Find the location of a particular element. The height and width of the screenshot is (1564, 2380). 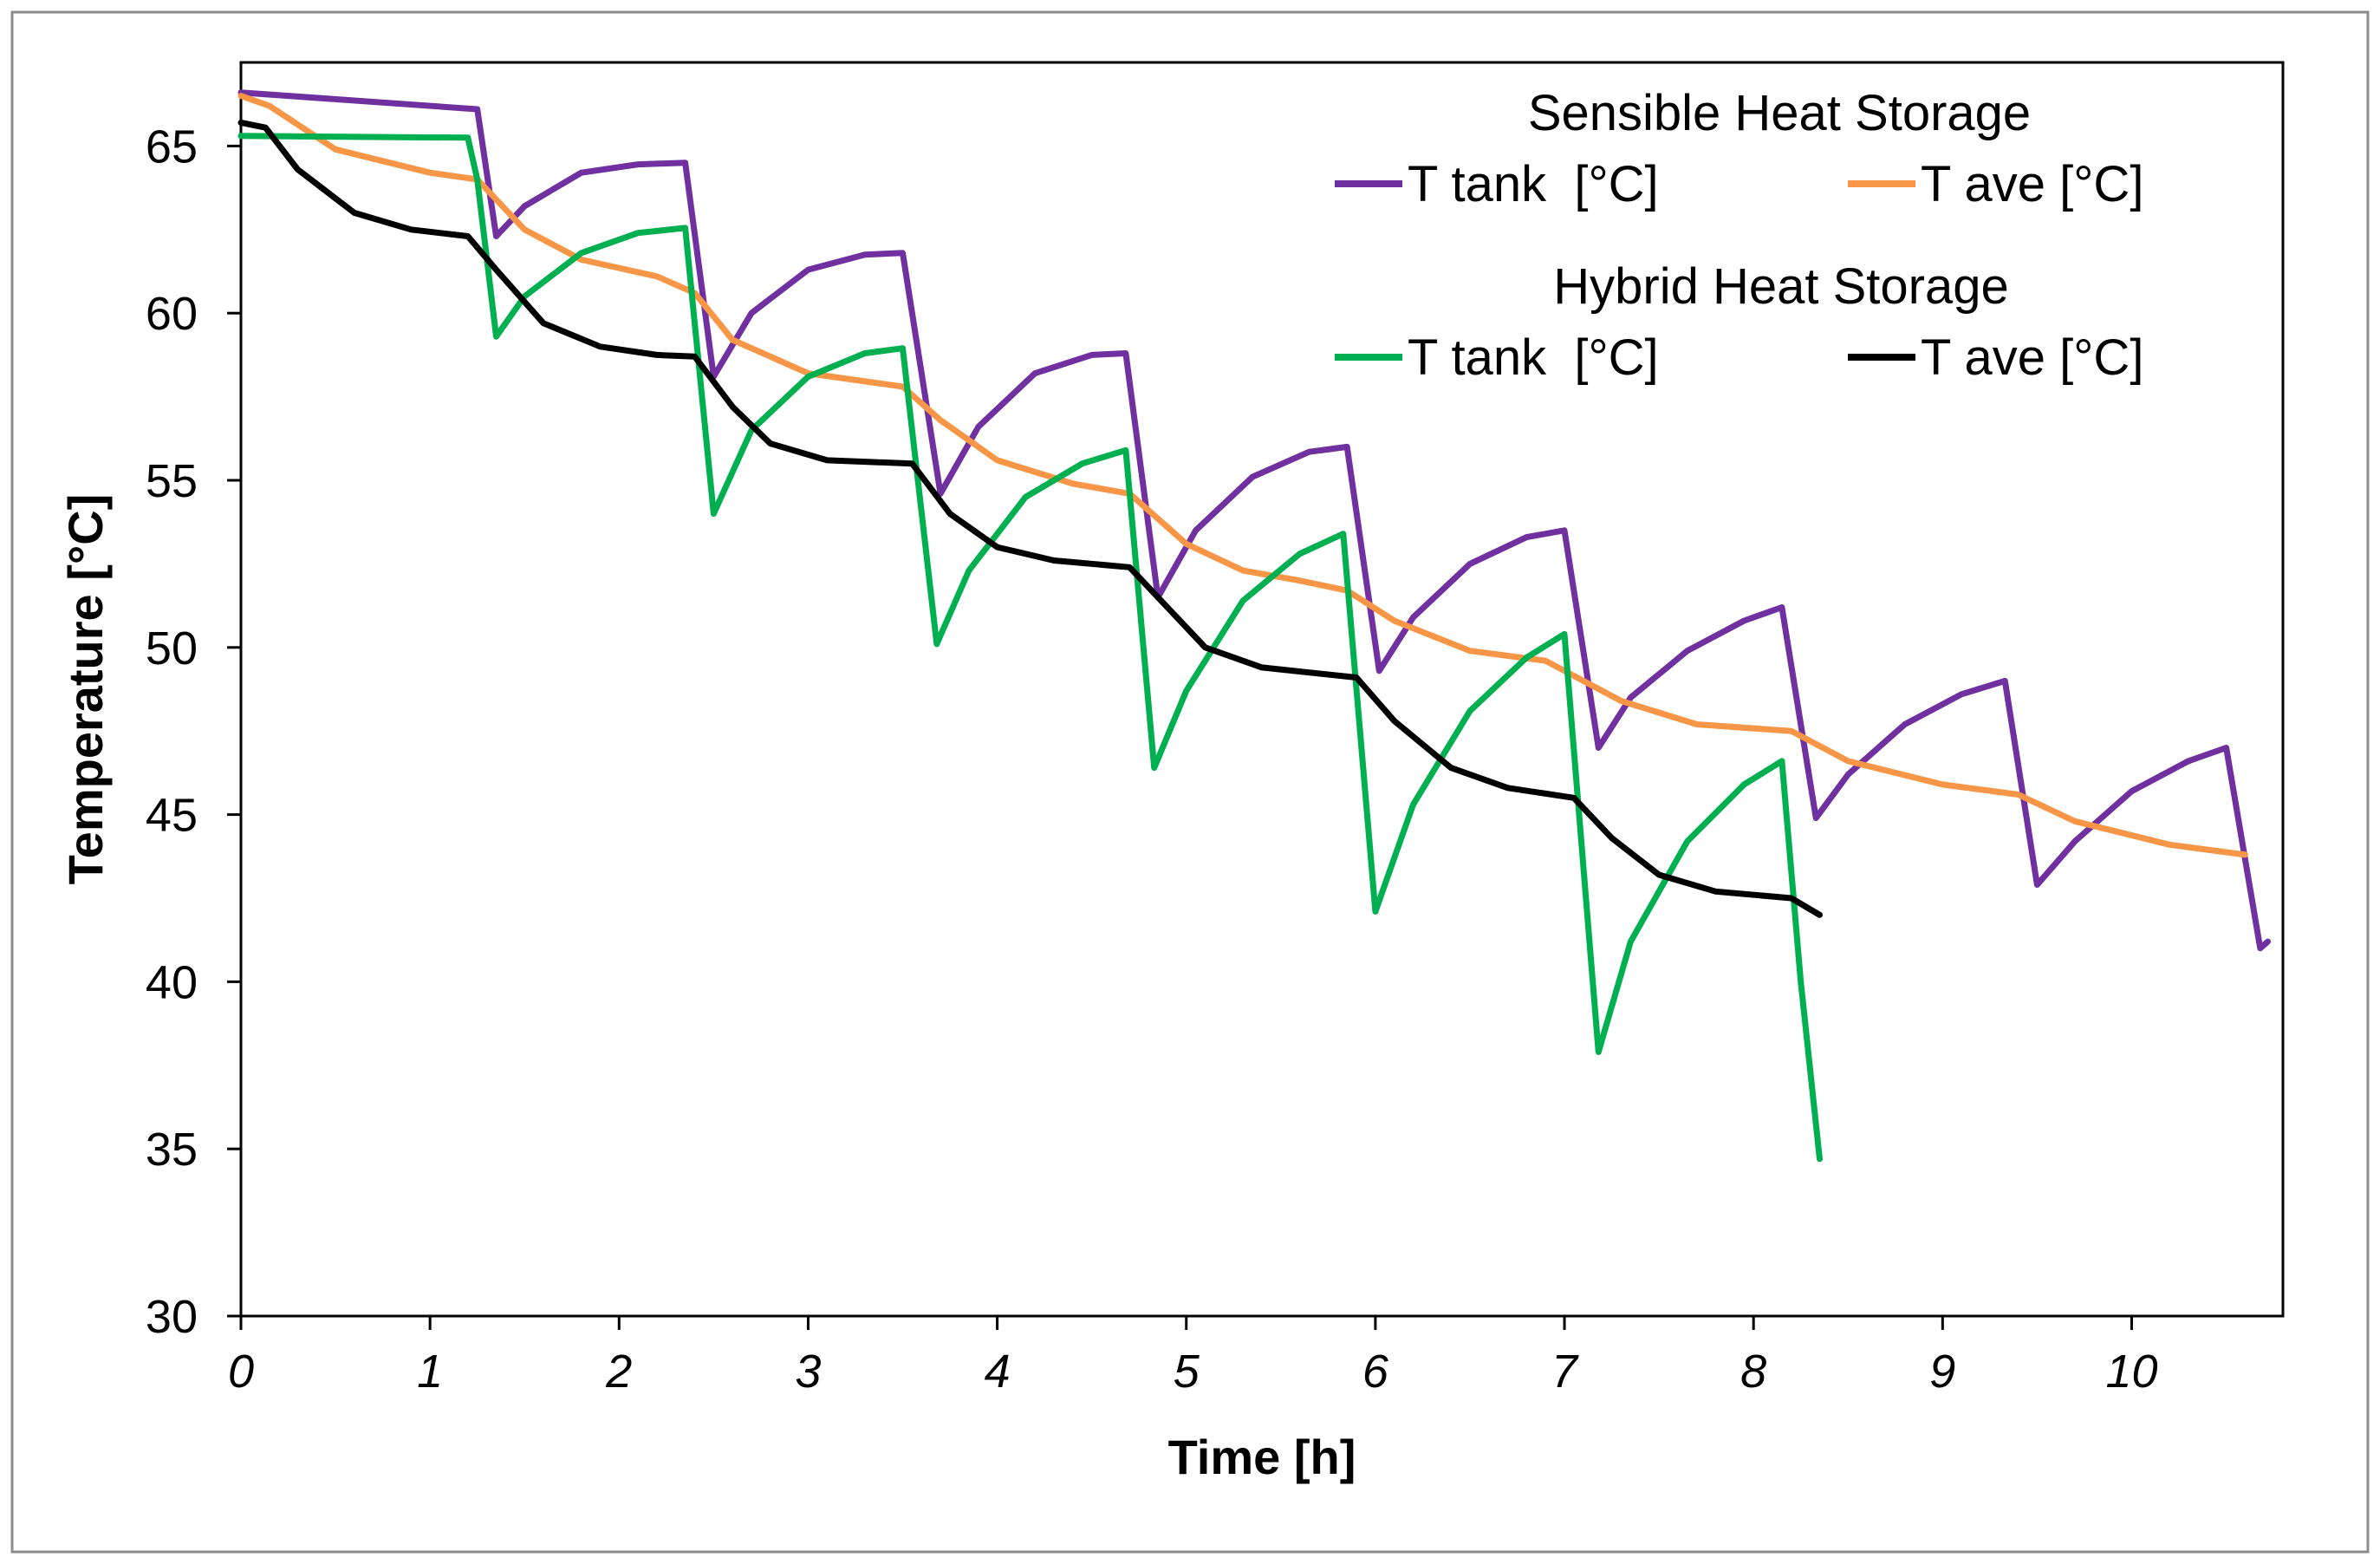

y-tick-label: 35 is located at coordinates (172, 1150).